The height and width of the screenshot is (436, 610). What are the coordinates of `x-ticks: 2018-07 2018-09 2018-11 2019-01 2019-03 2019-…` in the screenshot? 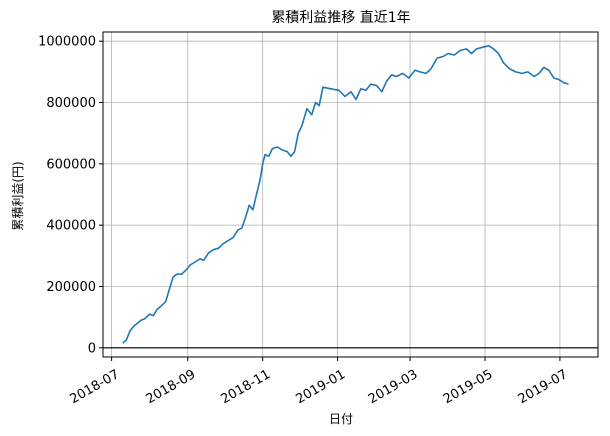 It's located at (318, 382).